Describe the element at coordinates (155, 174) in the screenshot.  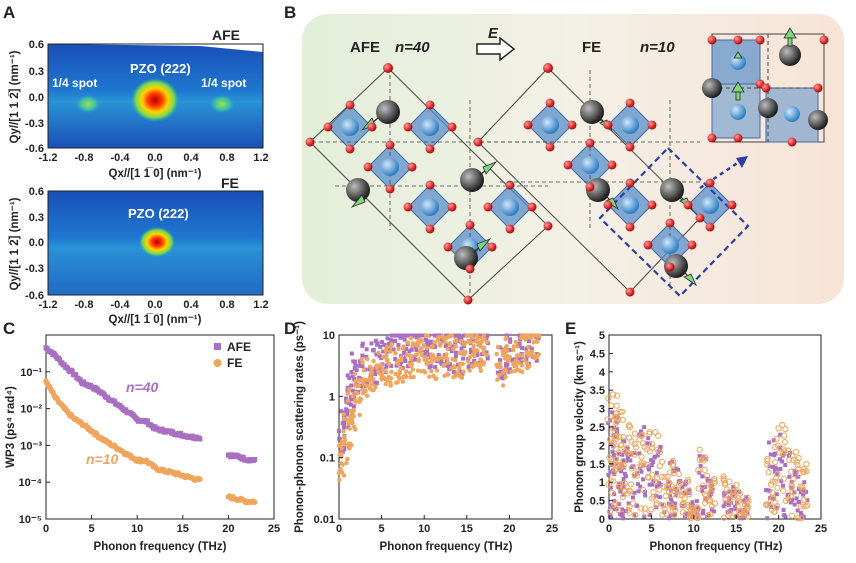
I see `rsm-afe-xlabel: Qx//[1 1̅ 0] (nm⁻¹)` at that location.